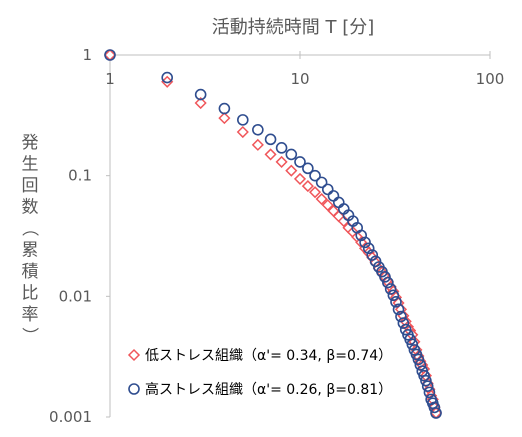 The height and width of the screenshot is (437, 522). Describe the element at coordinates (29, 228) in the screenshot. I see `y-axis-label-char: （` at that location.